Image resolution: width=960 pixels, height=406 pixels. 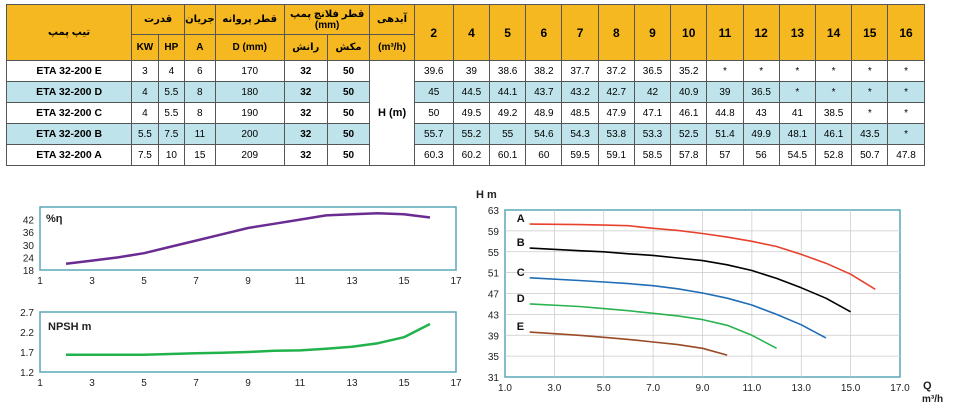 What do you see at coordinates (29, 233) in the screenshot?
I see `y-tick-label: 36` at bounding box center [29, 233].